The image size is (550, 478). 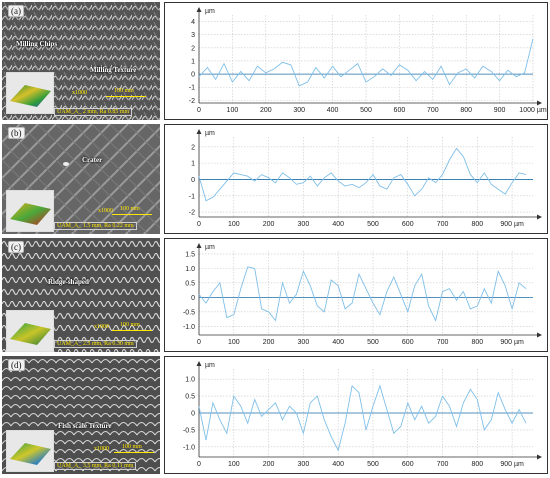 What do you see at coordinates (95, 226) in the screenshot?
I see `caption-b: UAM_A_ 1.5 mm, Ra 0.22 mm` at bounding box center [95, 226].